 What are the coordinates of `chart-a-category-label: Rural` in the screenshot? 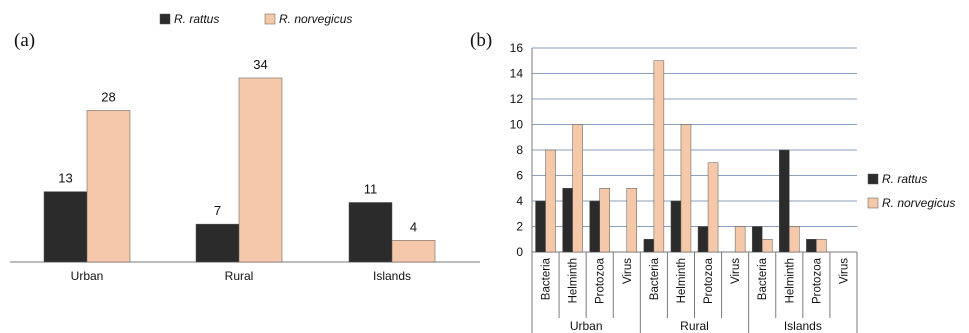 It's located at (239, 276).